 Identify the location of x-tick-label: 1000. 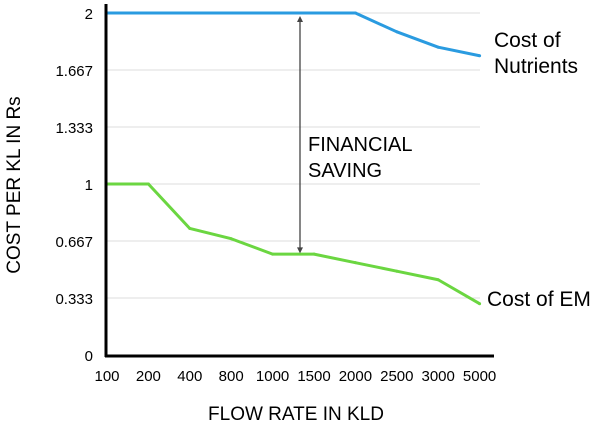
(272, 376).